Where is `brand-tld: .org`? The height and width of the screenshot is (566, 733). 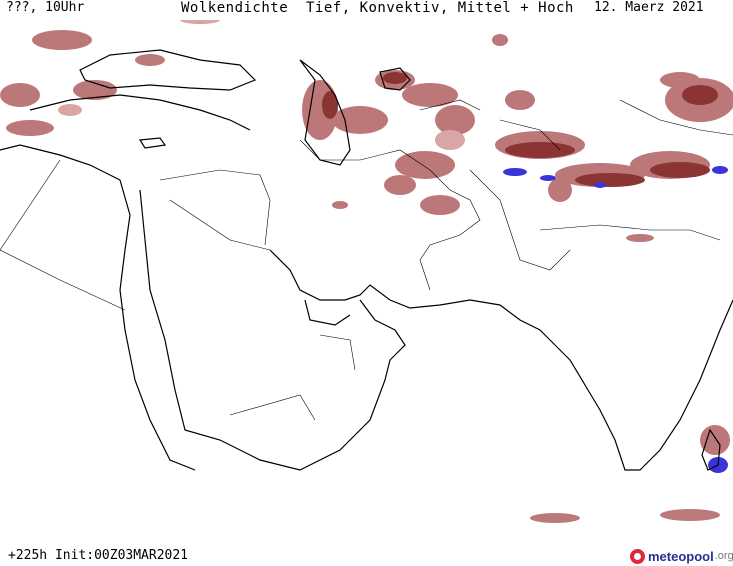
brand-tld: .org is located at coordinates (723, 556).